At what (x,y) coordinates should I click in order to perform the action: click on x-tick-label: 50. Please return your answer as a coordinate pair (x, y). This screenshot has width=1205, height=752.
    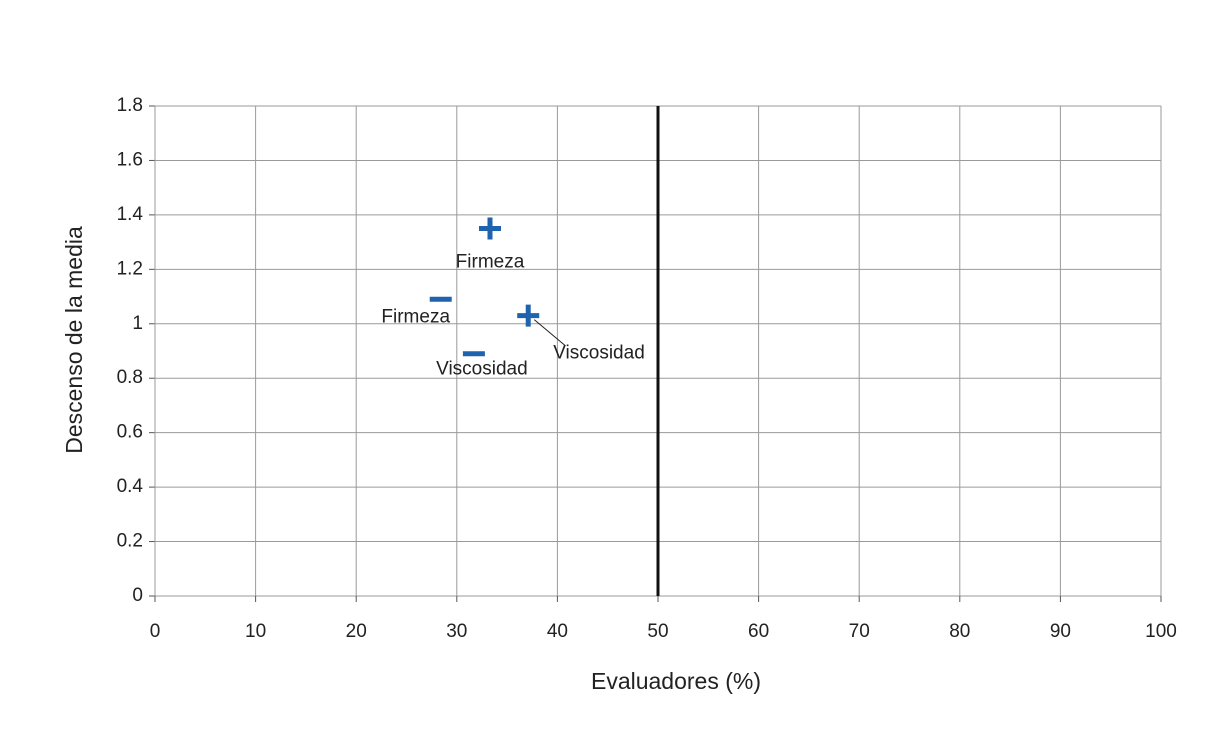
    Looking at the image, I should click on (657, 631).